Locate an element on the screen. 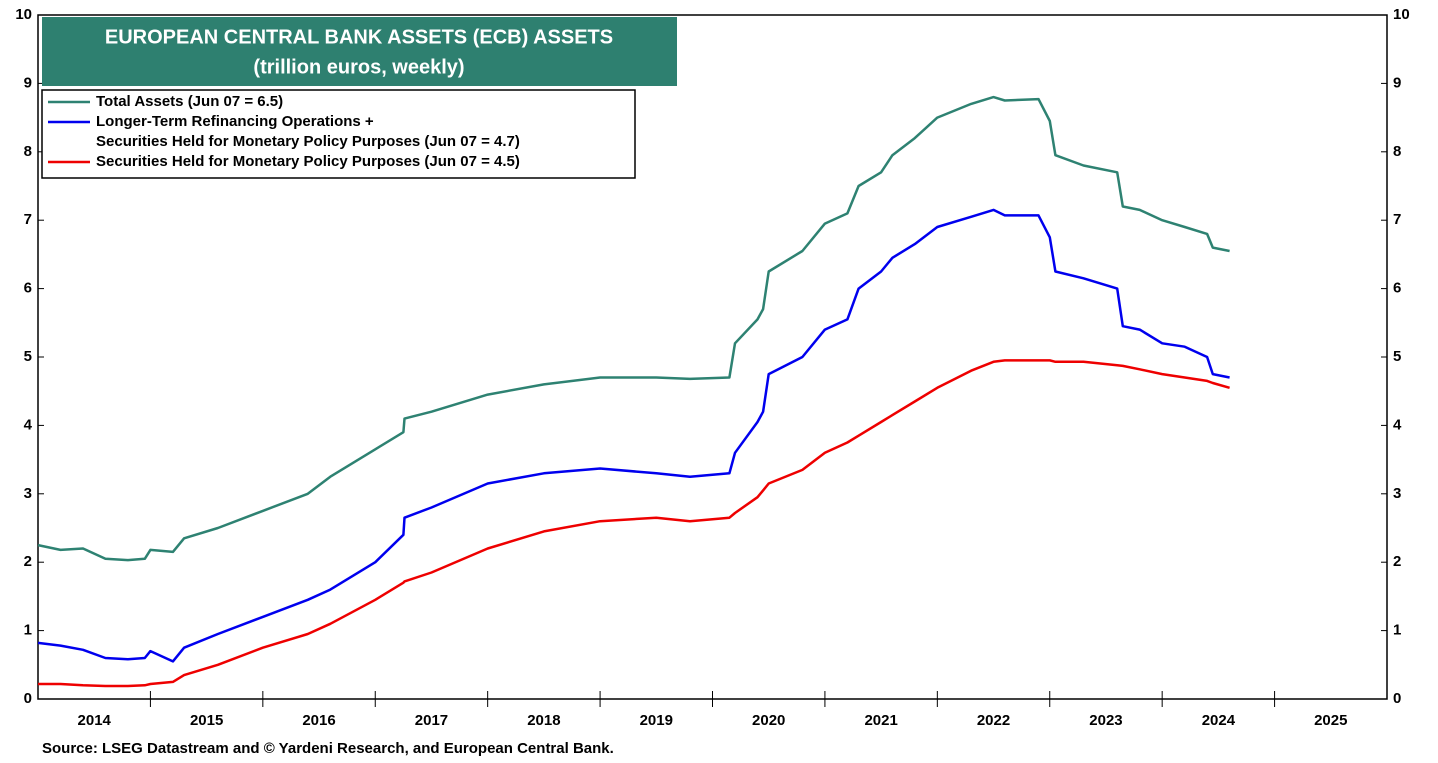 This screenshot has height=763, width=1438. y2-tick-label: 4 is located at coordinates (1397, 424).